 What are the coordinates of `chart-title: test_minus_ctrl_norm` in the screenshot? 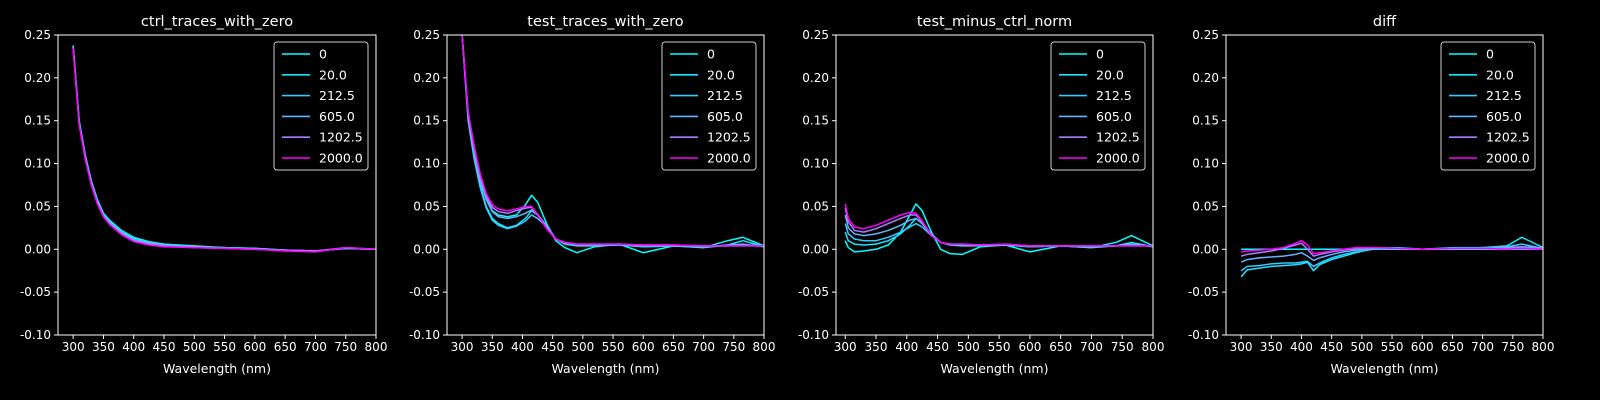 It's located at (994, 22).